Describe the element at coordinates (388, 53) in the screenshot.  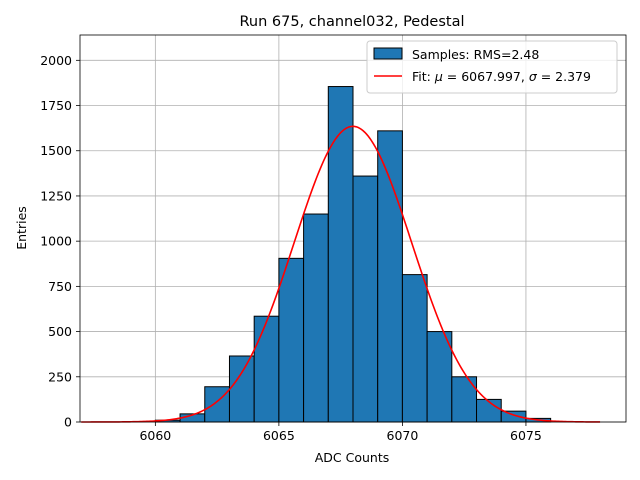
I see `legend-swatch-samples` at that location.